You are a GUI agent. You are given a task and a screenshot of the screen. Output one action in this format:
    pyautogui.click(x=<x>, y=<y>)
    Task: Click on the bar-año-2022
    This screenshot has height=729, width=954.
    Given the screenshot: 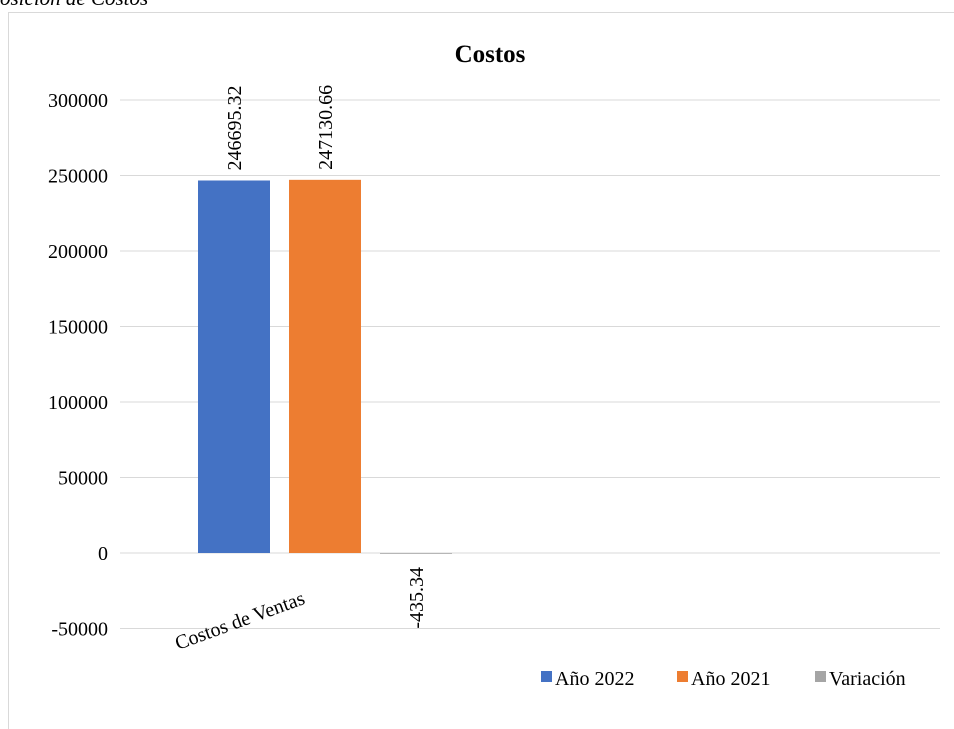 What is the action you would take?
    pyautogui.click(x=234, y=367)
    